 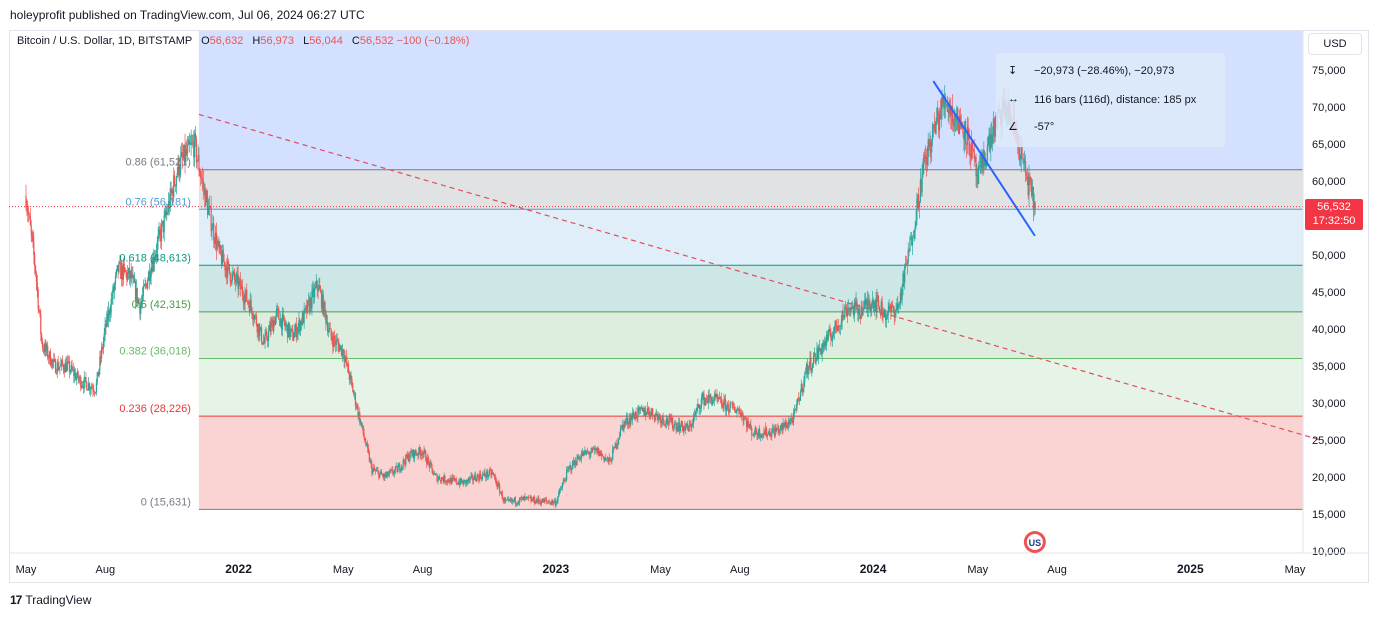 What do you see at coordinates (256, 41) in the screenshot?
I see `high-label: H` at bounding box center [256, 41].